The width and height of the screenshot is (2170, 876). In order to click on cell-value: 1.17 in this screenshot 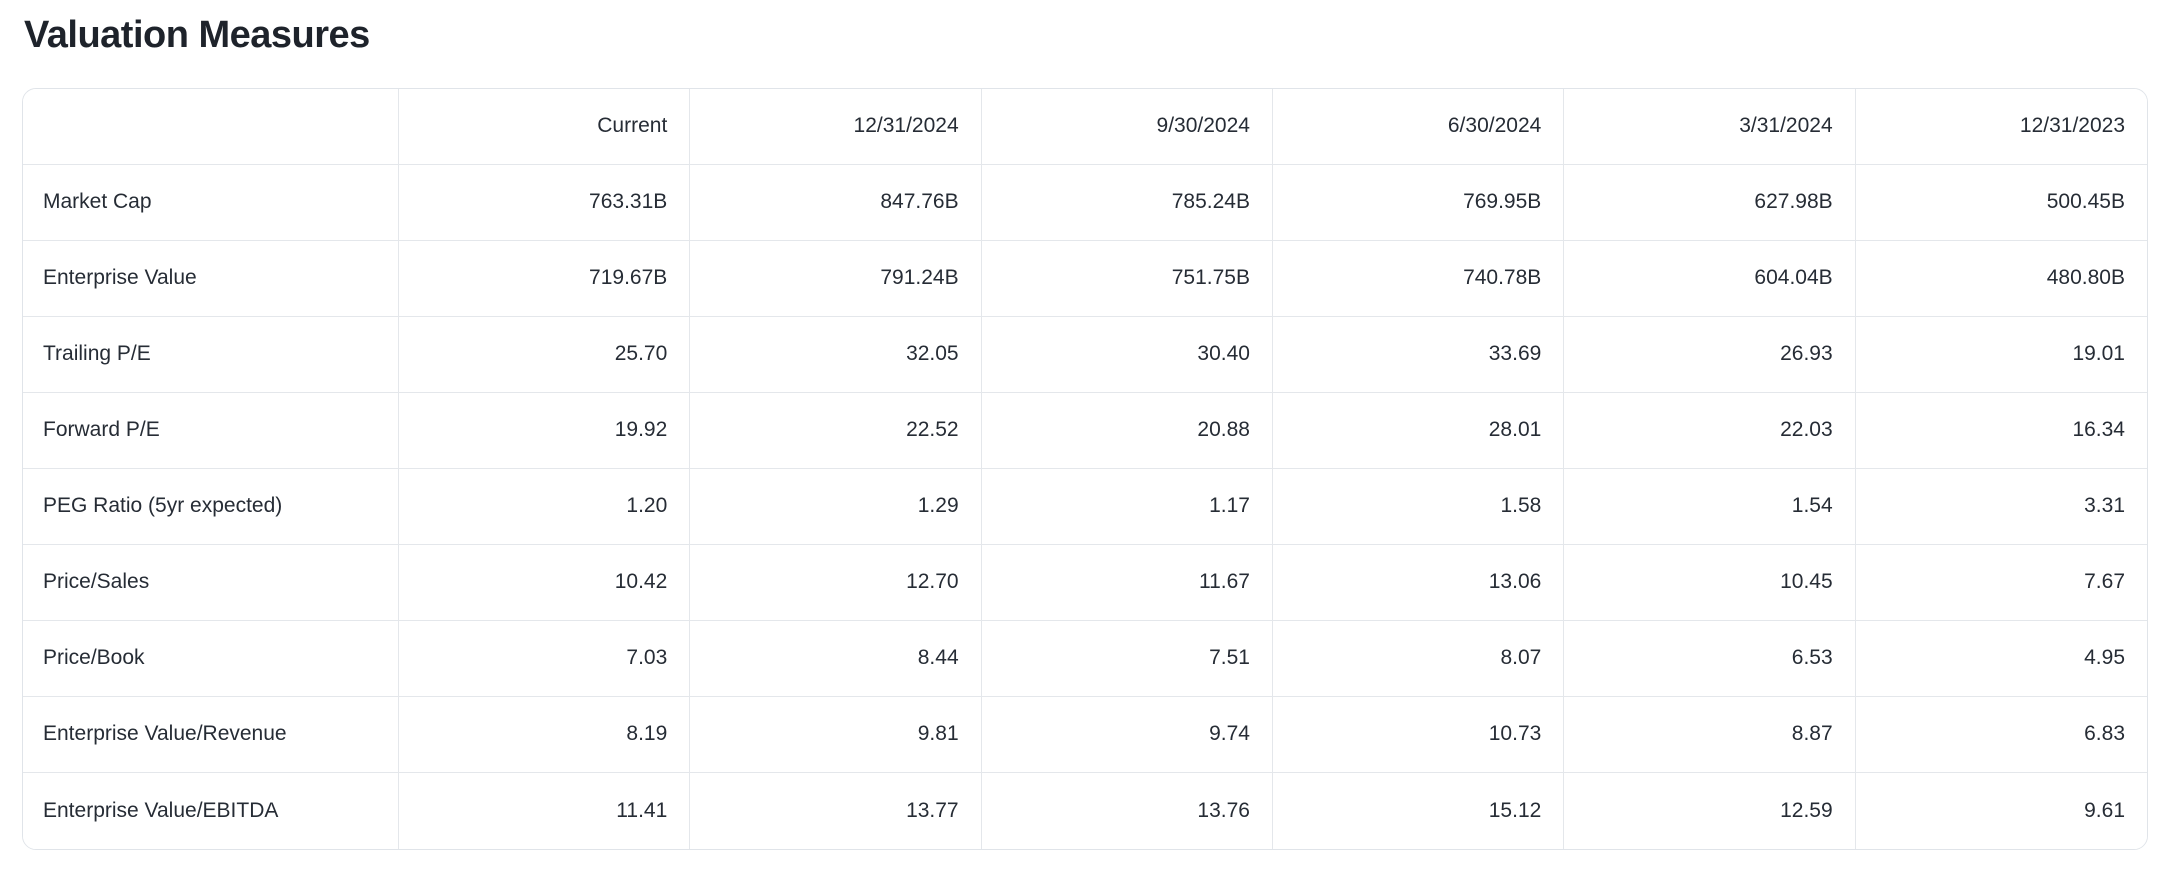, I will do `click(1127, 506)`.